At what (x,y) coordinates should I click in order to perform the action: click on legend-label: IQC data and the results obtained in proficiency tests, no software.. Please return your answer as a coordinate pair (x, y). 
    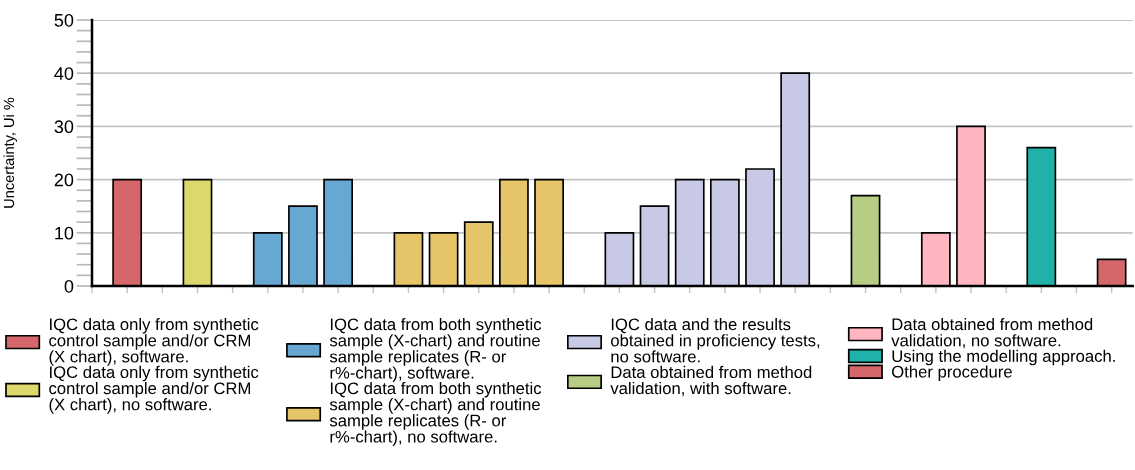
    Looking at the image, I should click on (715, 340).